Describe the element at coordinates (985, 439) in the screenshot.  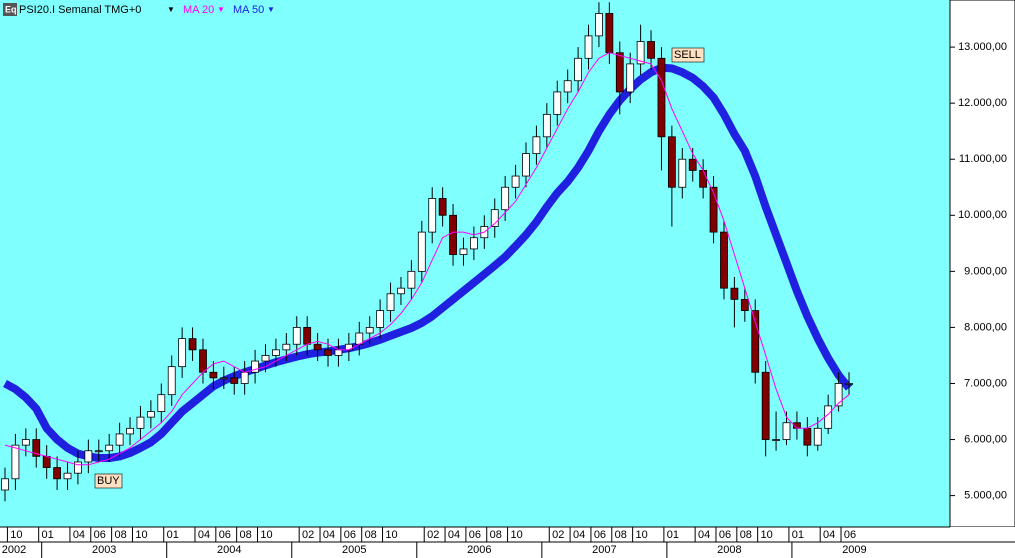
I see `y-tick-label: 6.000,00` at that location.